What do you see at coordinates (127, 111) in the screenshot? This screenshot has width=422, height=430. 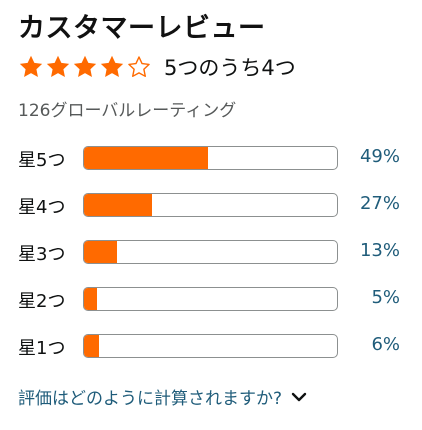 I see `global-ratings-count: 126グローバルレーティング` at bounding box center [127, 111].